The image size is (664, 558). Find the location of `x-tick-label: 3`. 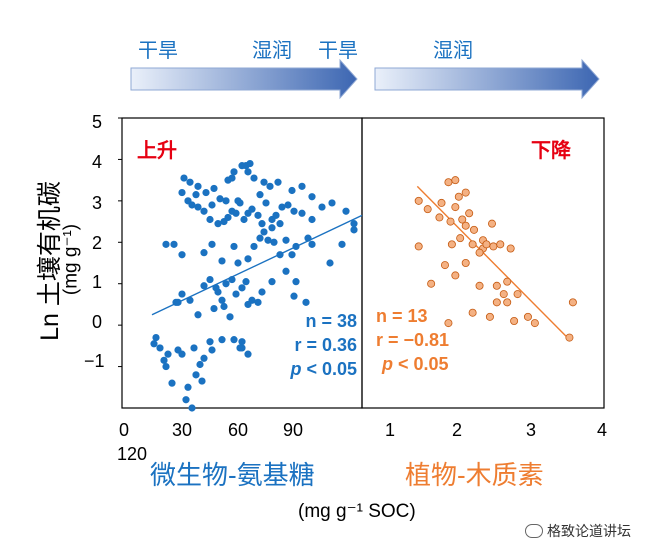

x-tick-label: 3 is located at coordinates (531, 430).